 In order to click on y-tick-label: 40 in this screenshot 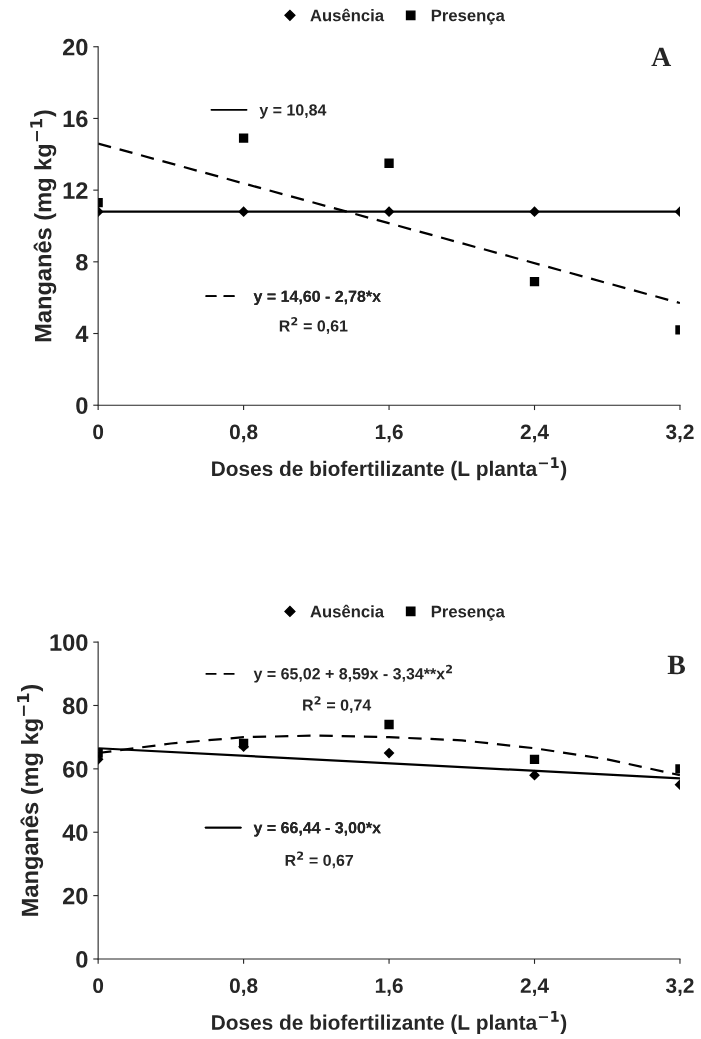, I will do `click(75, 833)`.